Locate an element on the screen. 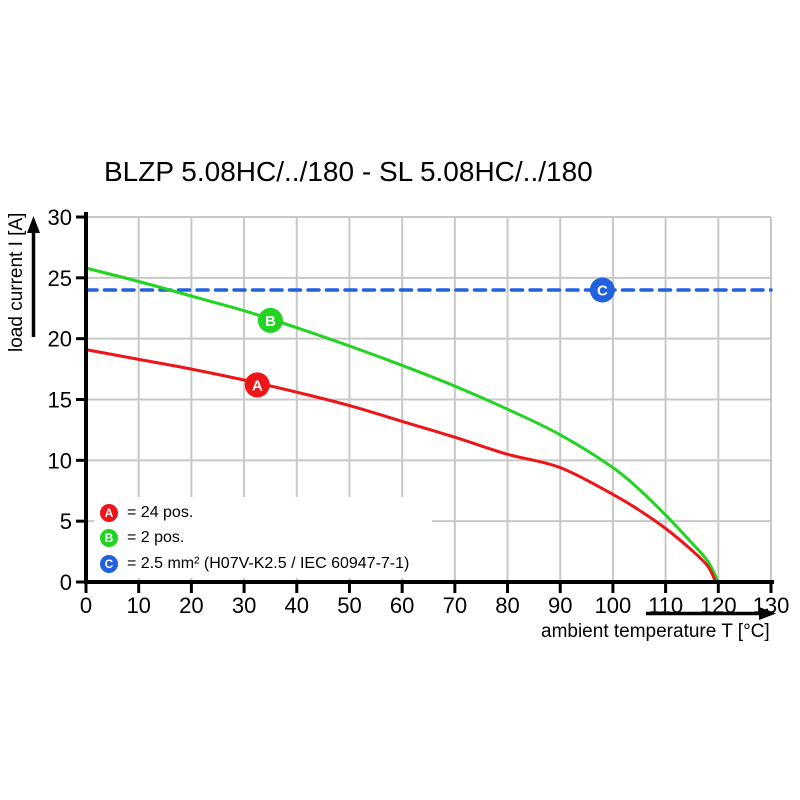  x-tick-label-0: 0 is located at coordinates (86, 605).